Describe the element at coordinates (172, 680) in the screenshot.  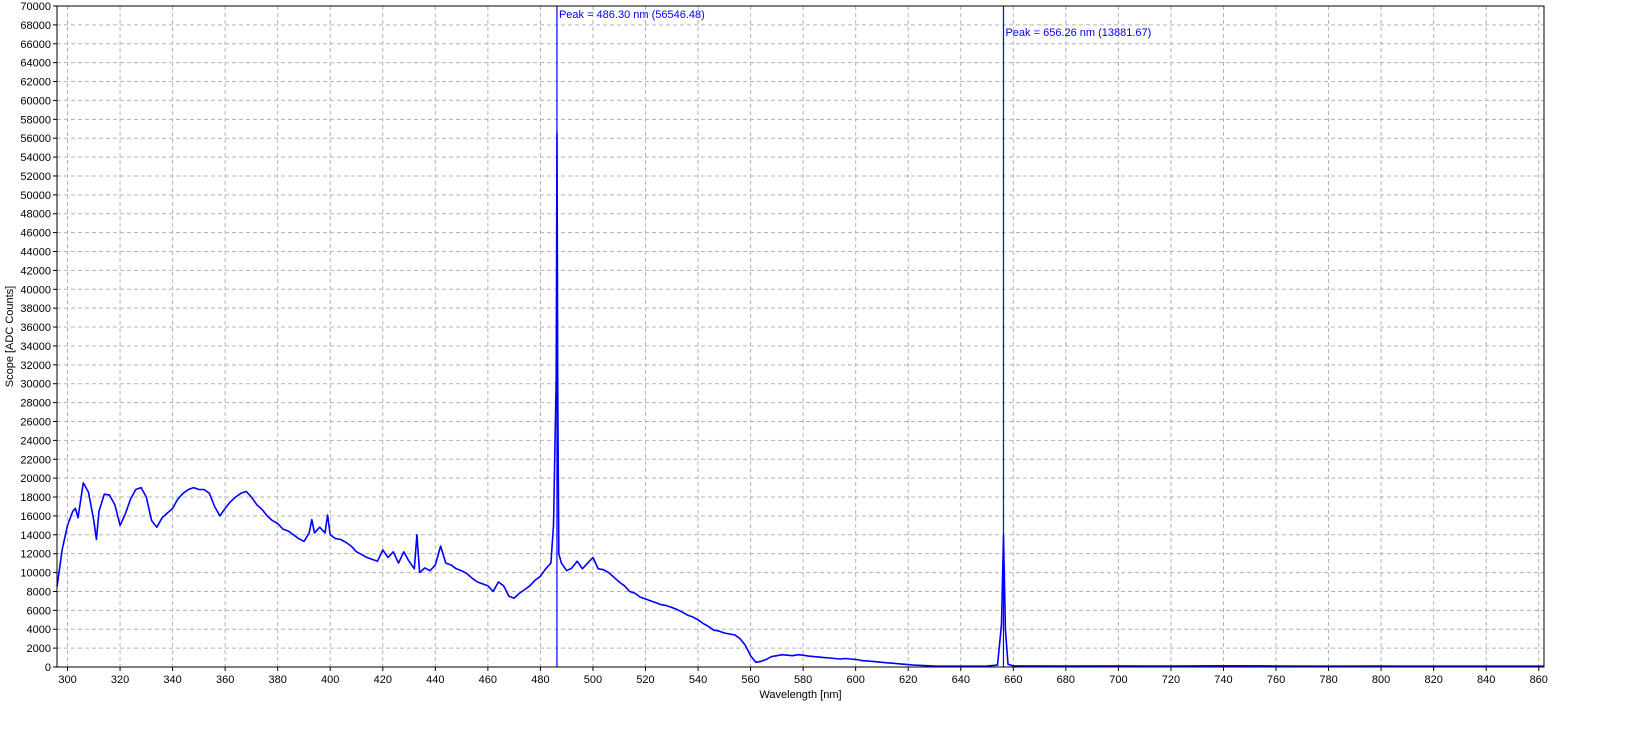
I see `x-tick-label: 340` at that location.